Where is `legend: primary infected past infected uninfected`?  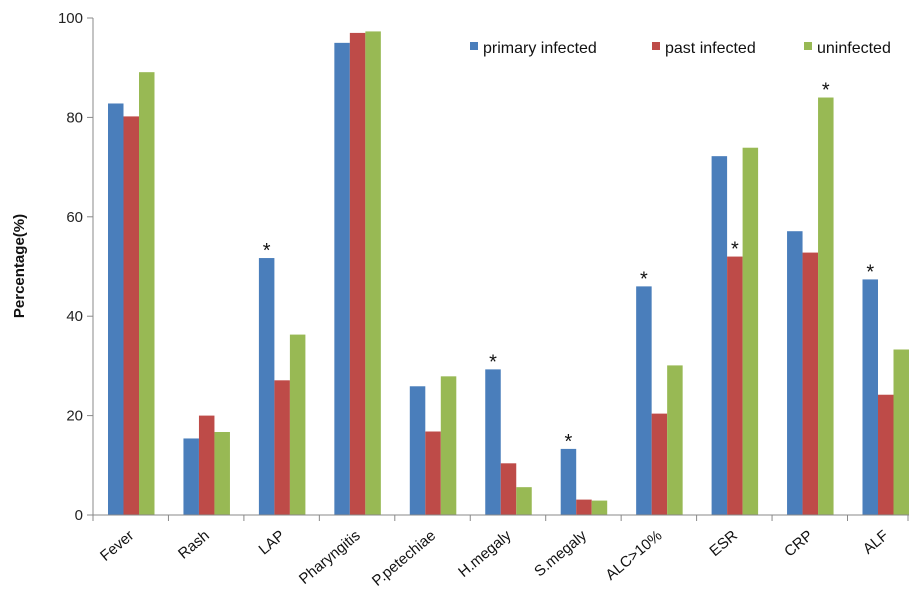
legend: primary infected past infected uninfected is located at coordinates (680, 48).